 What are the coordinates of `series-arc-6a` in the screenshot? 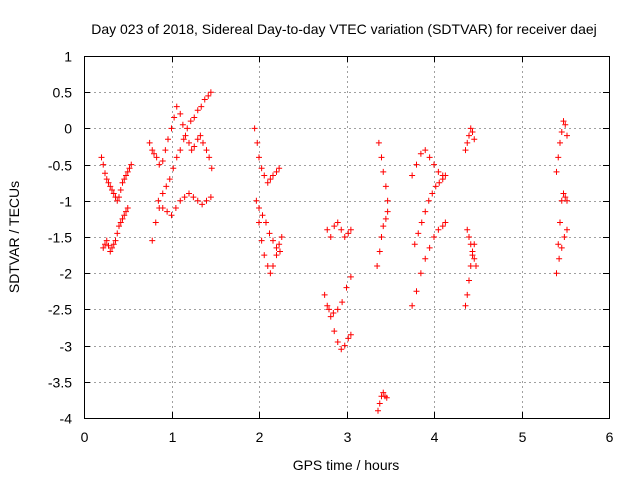 It's located at (427, 163).